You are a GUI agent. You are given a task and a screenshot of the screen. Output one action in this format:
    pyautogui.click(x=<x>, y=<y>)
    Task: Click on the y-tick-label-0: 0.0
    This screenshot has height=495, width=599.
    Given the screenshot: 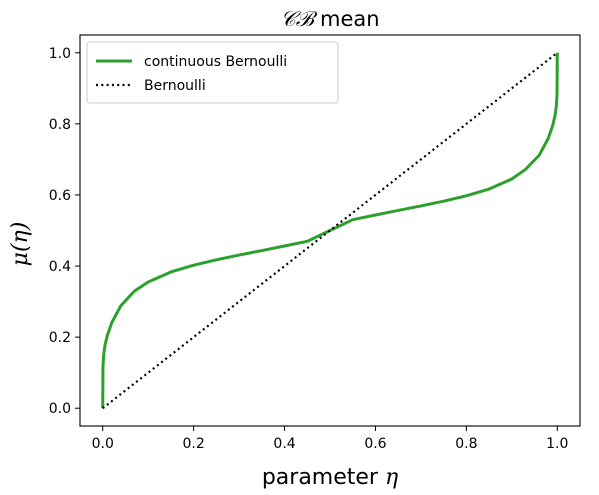 What is the action you would take?
    pyautogui.click(x=60, y=409)
    